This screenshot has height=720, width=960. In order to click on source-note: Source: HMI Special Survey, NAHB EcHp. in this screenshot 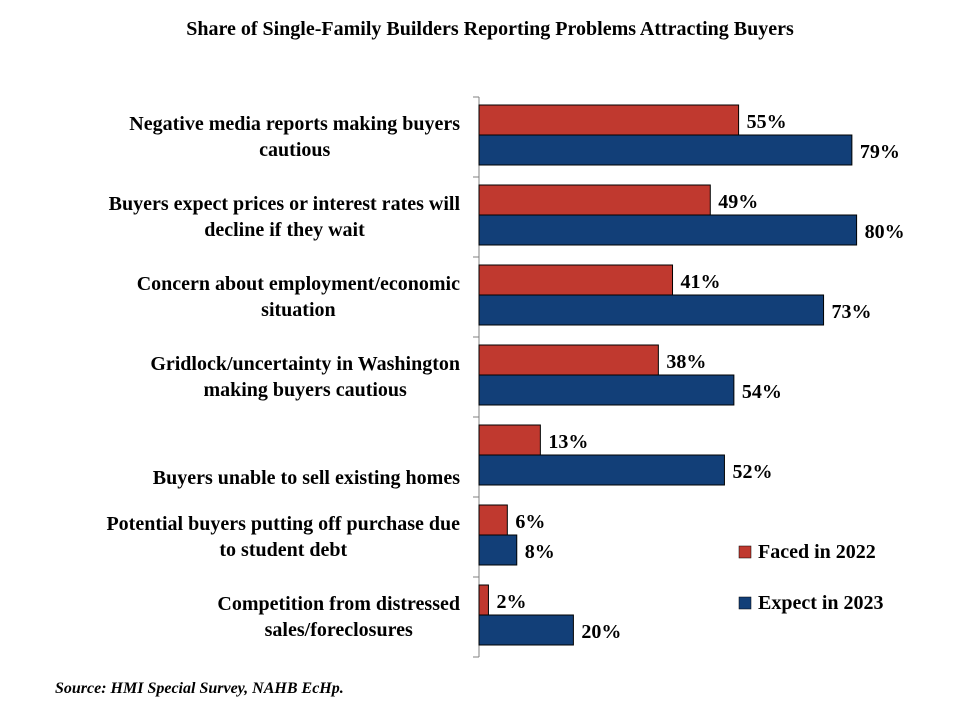, I will do `click(199, 688)`.